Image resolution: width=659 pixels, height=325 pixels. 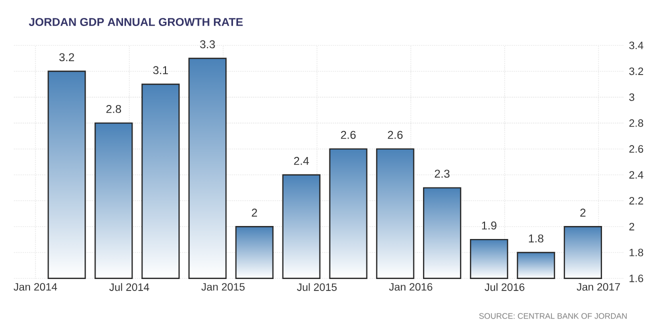 I want to click on x-tick-label: Jan 2014, so click(x=36, y=287).